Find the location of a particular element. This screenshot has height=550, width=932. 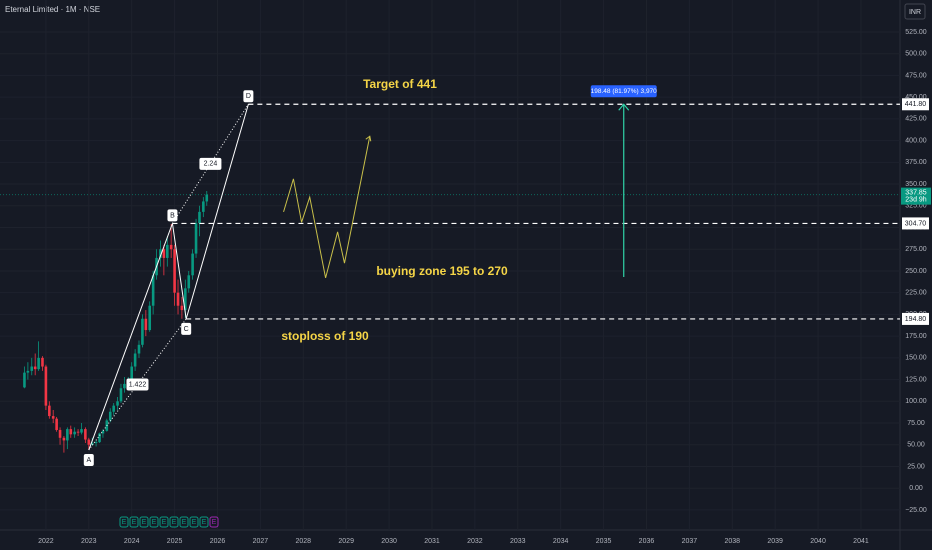

pattern-point-label: C is located at coordinates (186, 329).